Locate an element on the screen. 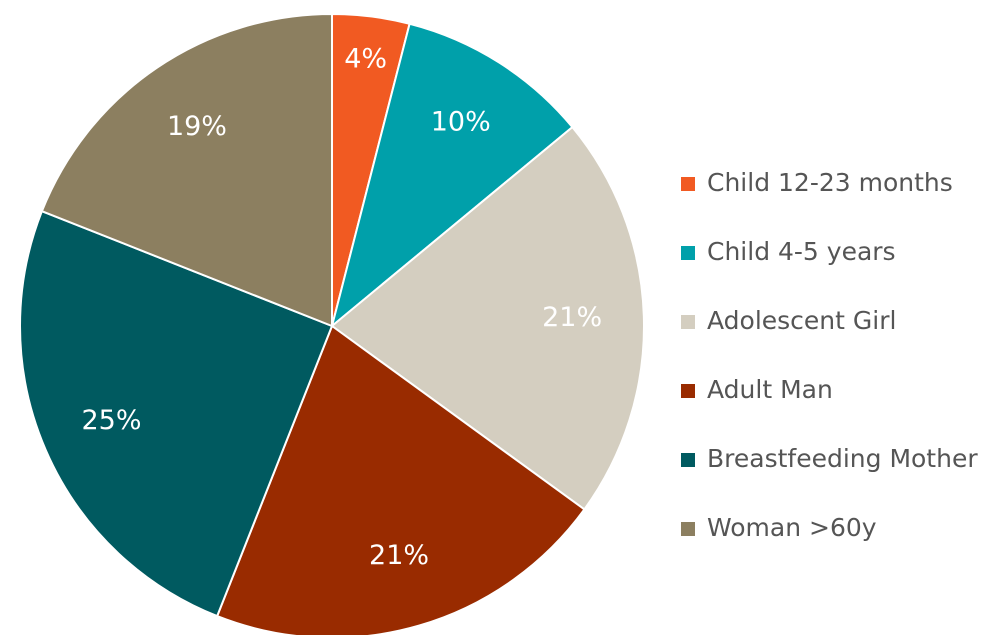  legend-label: Woman >60y is located at coordinates (792, 527).